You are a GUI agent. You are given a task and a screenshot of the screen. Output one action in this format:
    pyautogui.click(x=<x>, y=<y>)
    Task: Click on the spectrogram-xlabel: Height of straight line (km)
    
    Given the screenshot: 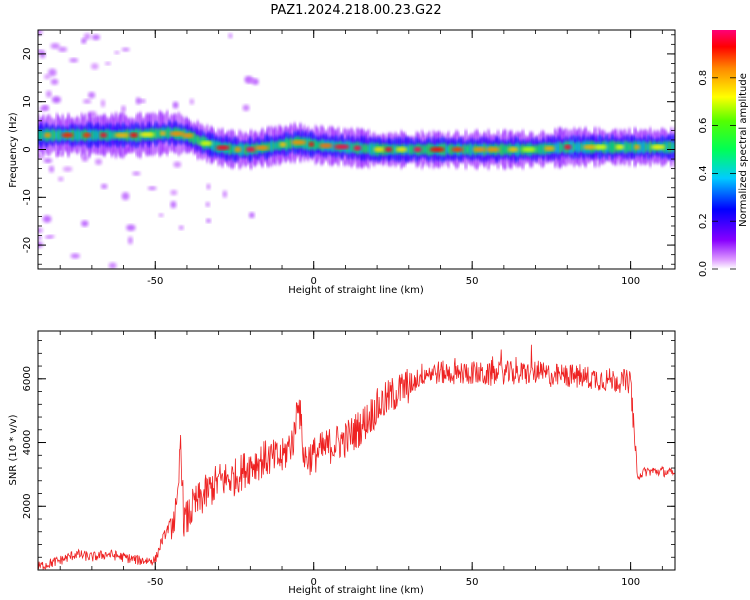 What is the action you would take?
    pyautogui.click(x=356, y=290)
    